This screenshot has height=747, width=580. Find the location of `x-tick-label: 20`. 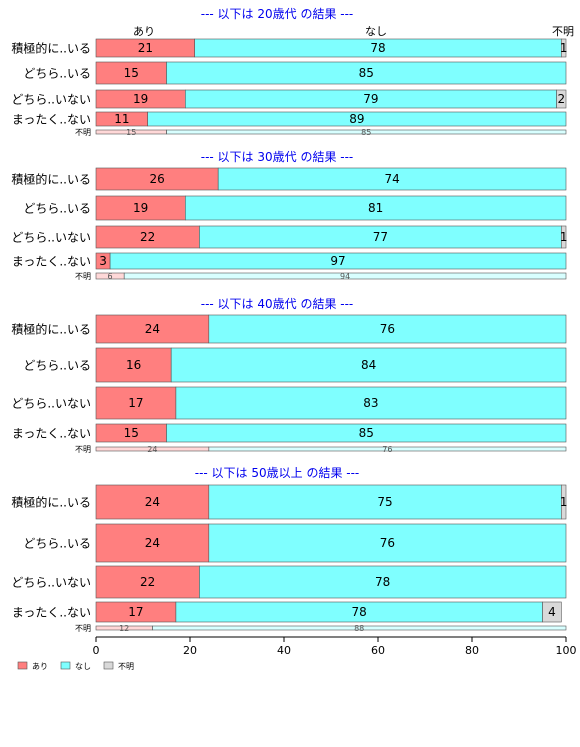

x-tick-label: 20 is located at coordinates (190, 650).